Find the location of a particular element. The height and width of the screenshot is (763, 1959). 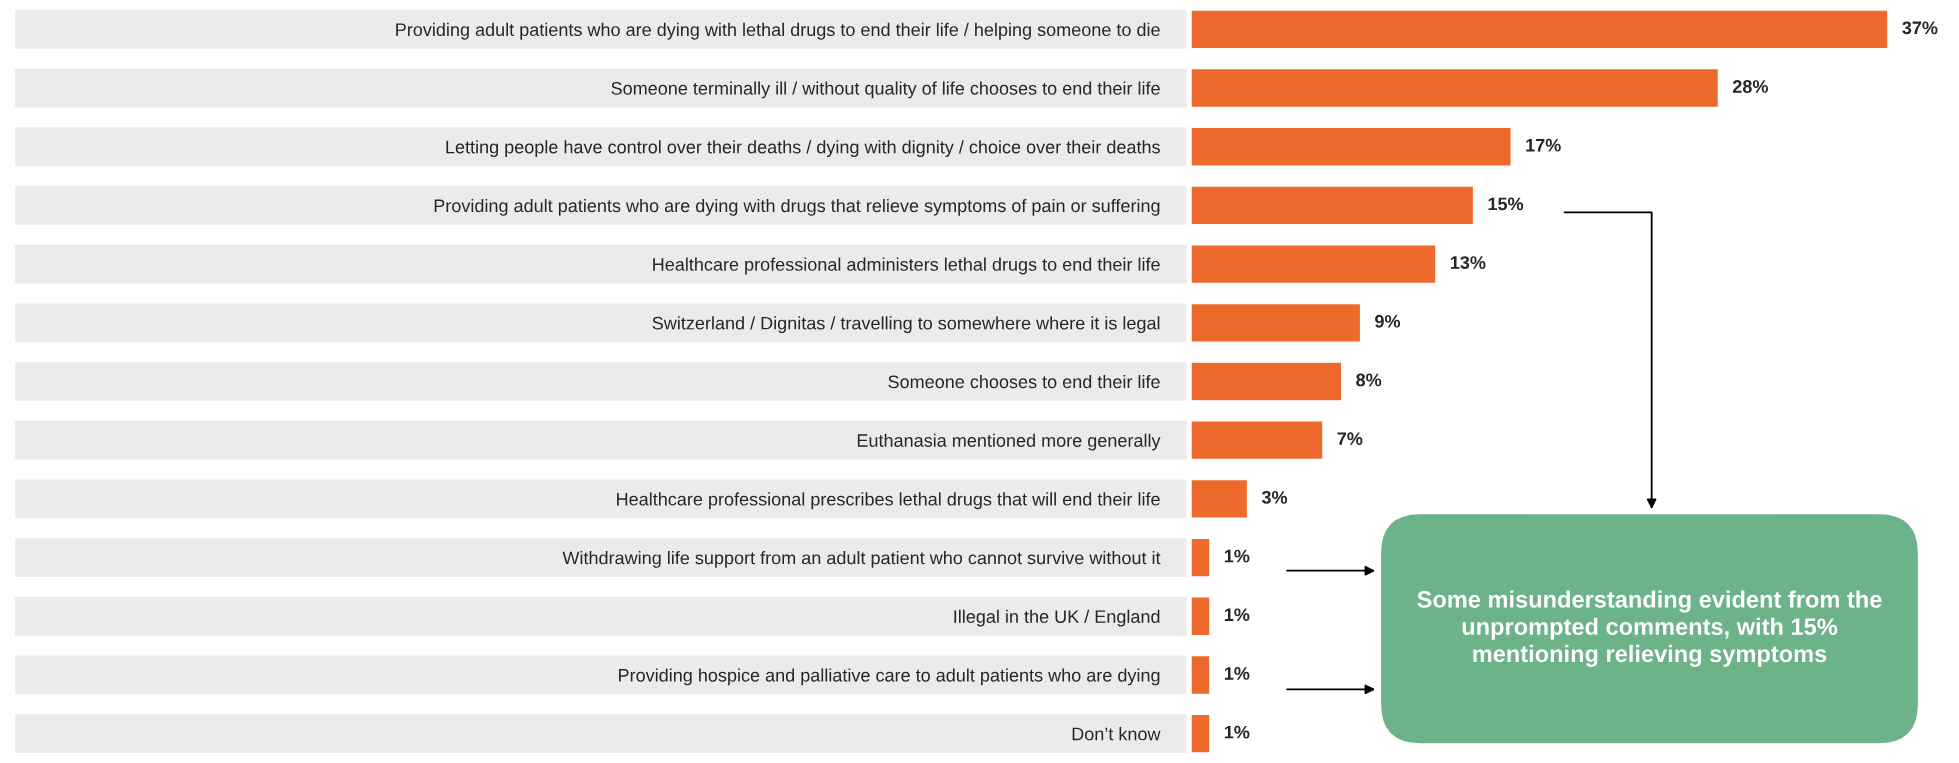

y-tick-label: Euthanasia mentioned more generally is located at coordinates (1009, 442).